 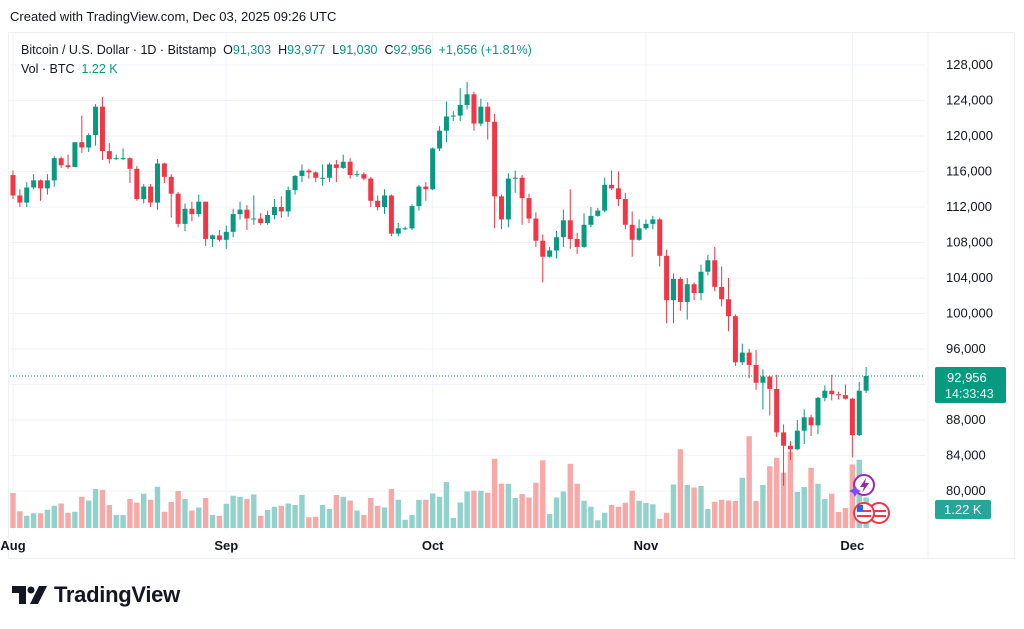 What do you see at coordinates (852, 545) in the screenshot?
I see `time-axis-tick-label: Dec` at bounding box center [852, 545].